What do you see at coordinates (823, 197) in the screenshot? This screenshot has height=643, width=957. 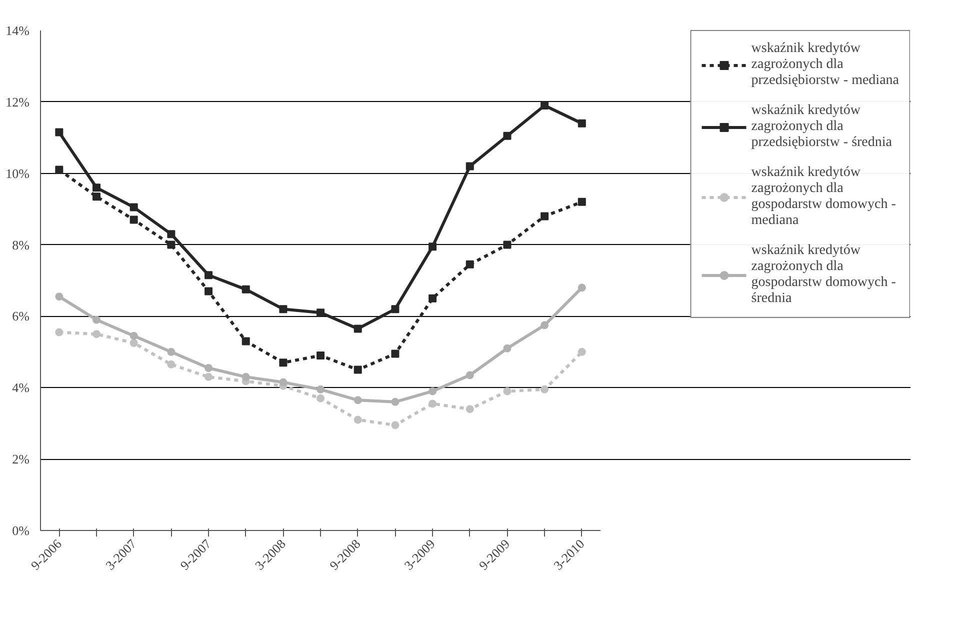 I see `legend-label: wskaźnik kredytów zagrożonych dla gospodarstw domowych - mediana` at bounding box center [823, 197].